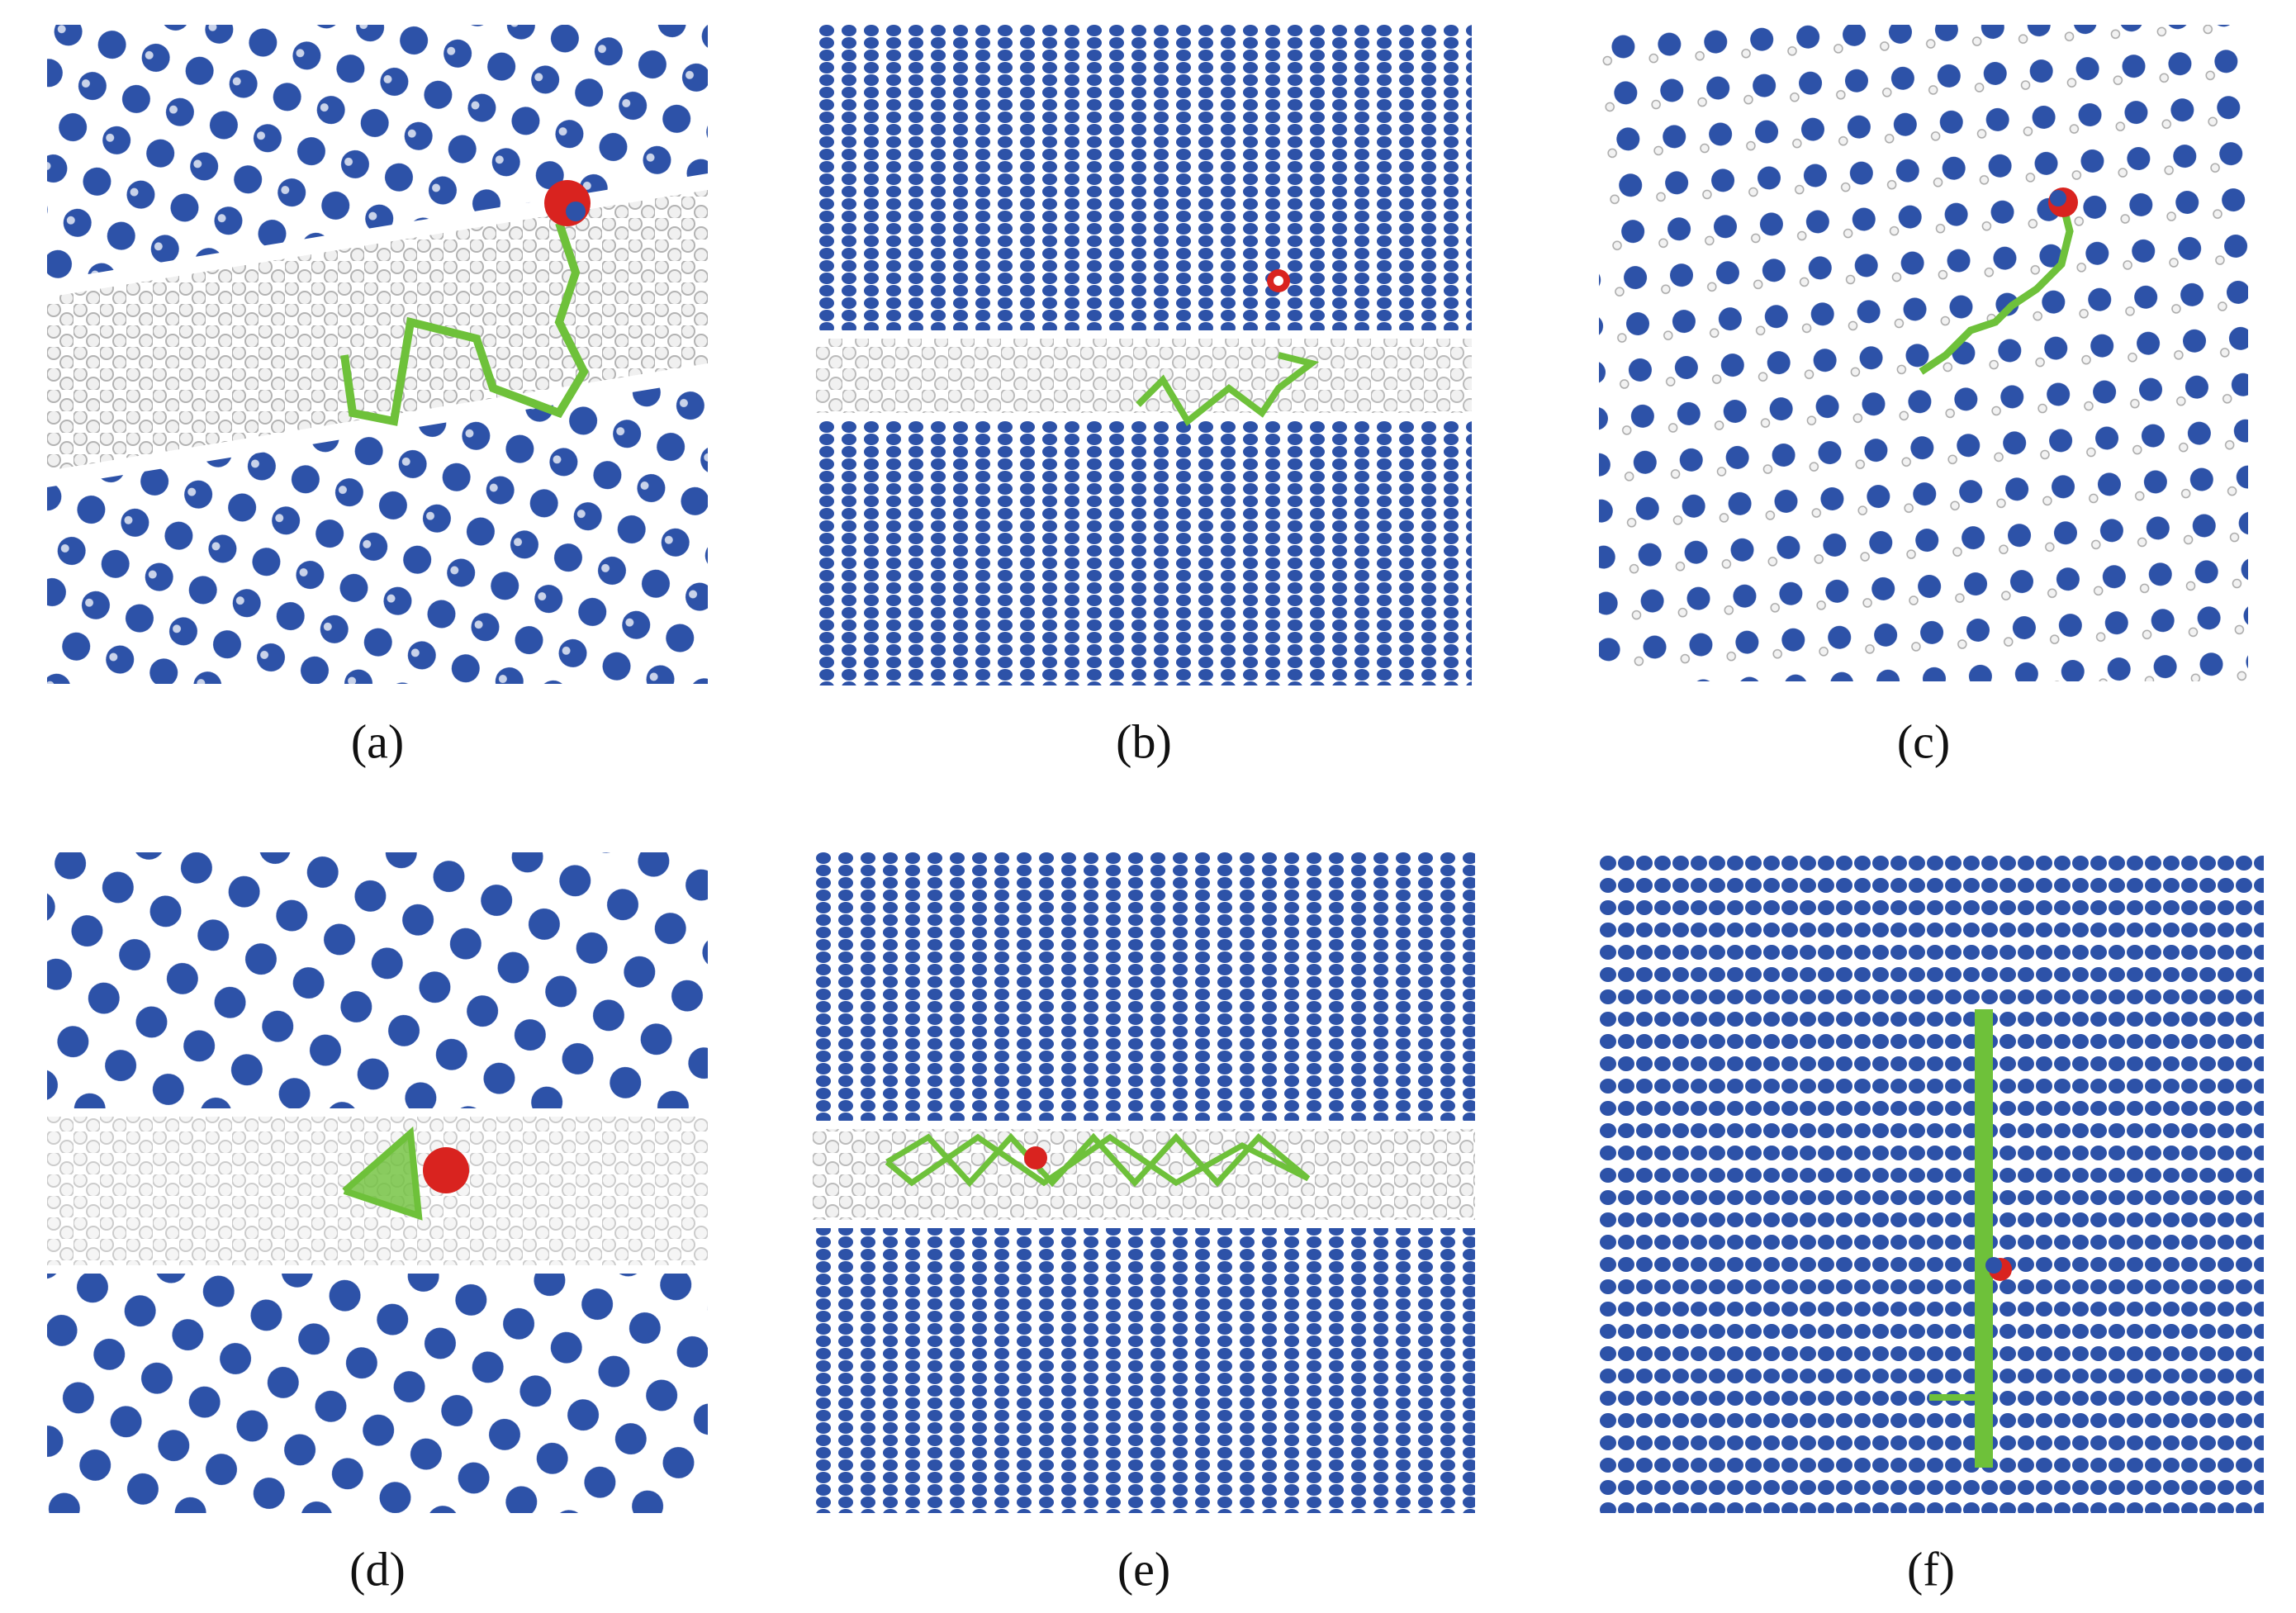 The image size is (2296, 1613). Describe the element at coordinates (1931, 1569) in the screenshot. I see `panel-label: (f)` at that location.